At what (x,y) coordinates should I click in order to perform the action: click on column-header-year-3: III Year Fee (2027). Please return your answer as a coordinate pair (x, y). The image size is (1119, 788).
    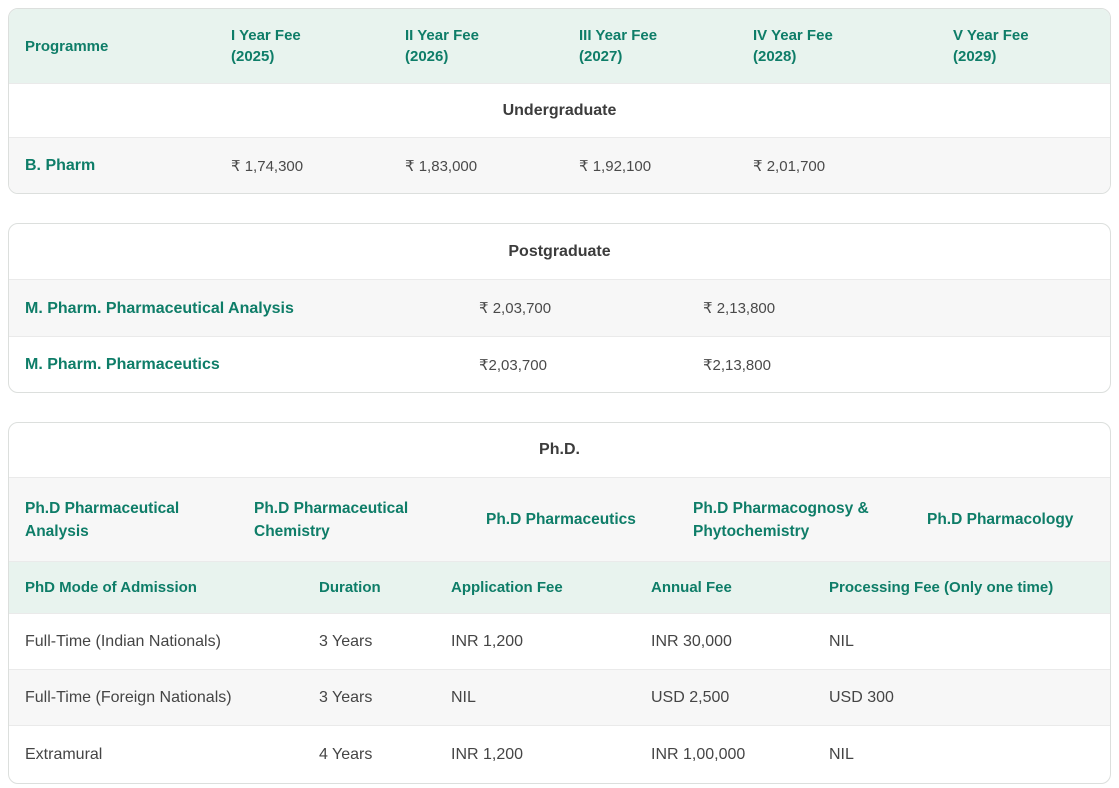
    Looking at the image, I should click on (666, 46).